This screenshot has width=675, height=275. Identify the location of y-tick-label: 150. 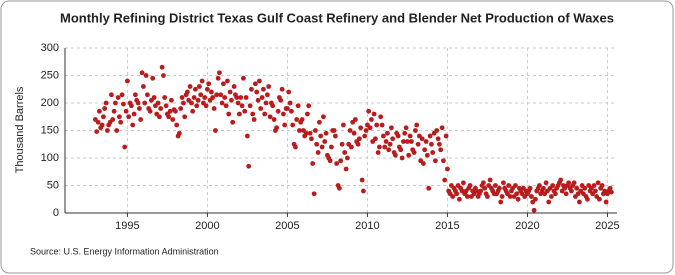
(50, 130).